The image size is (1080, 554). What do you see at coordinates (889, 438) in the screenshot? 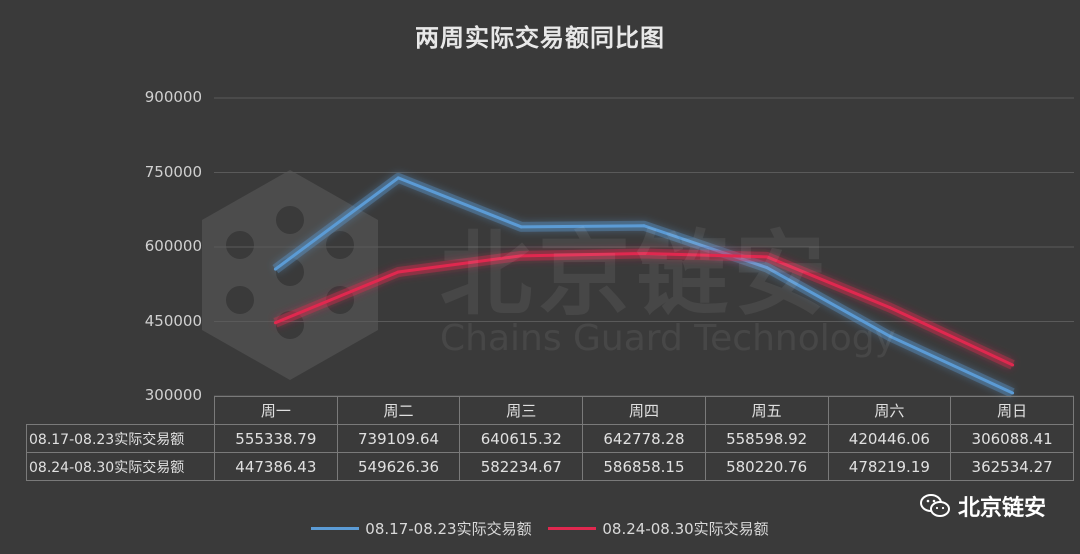
I see `data-cell: 420446.06` at bounding box center [889, 438].